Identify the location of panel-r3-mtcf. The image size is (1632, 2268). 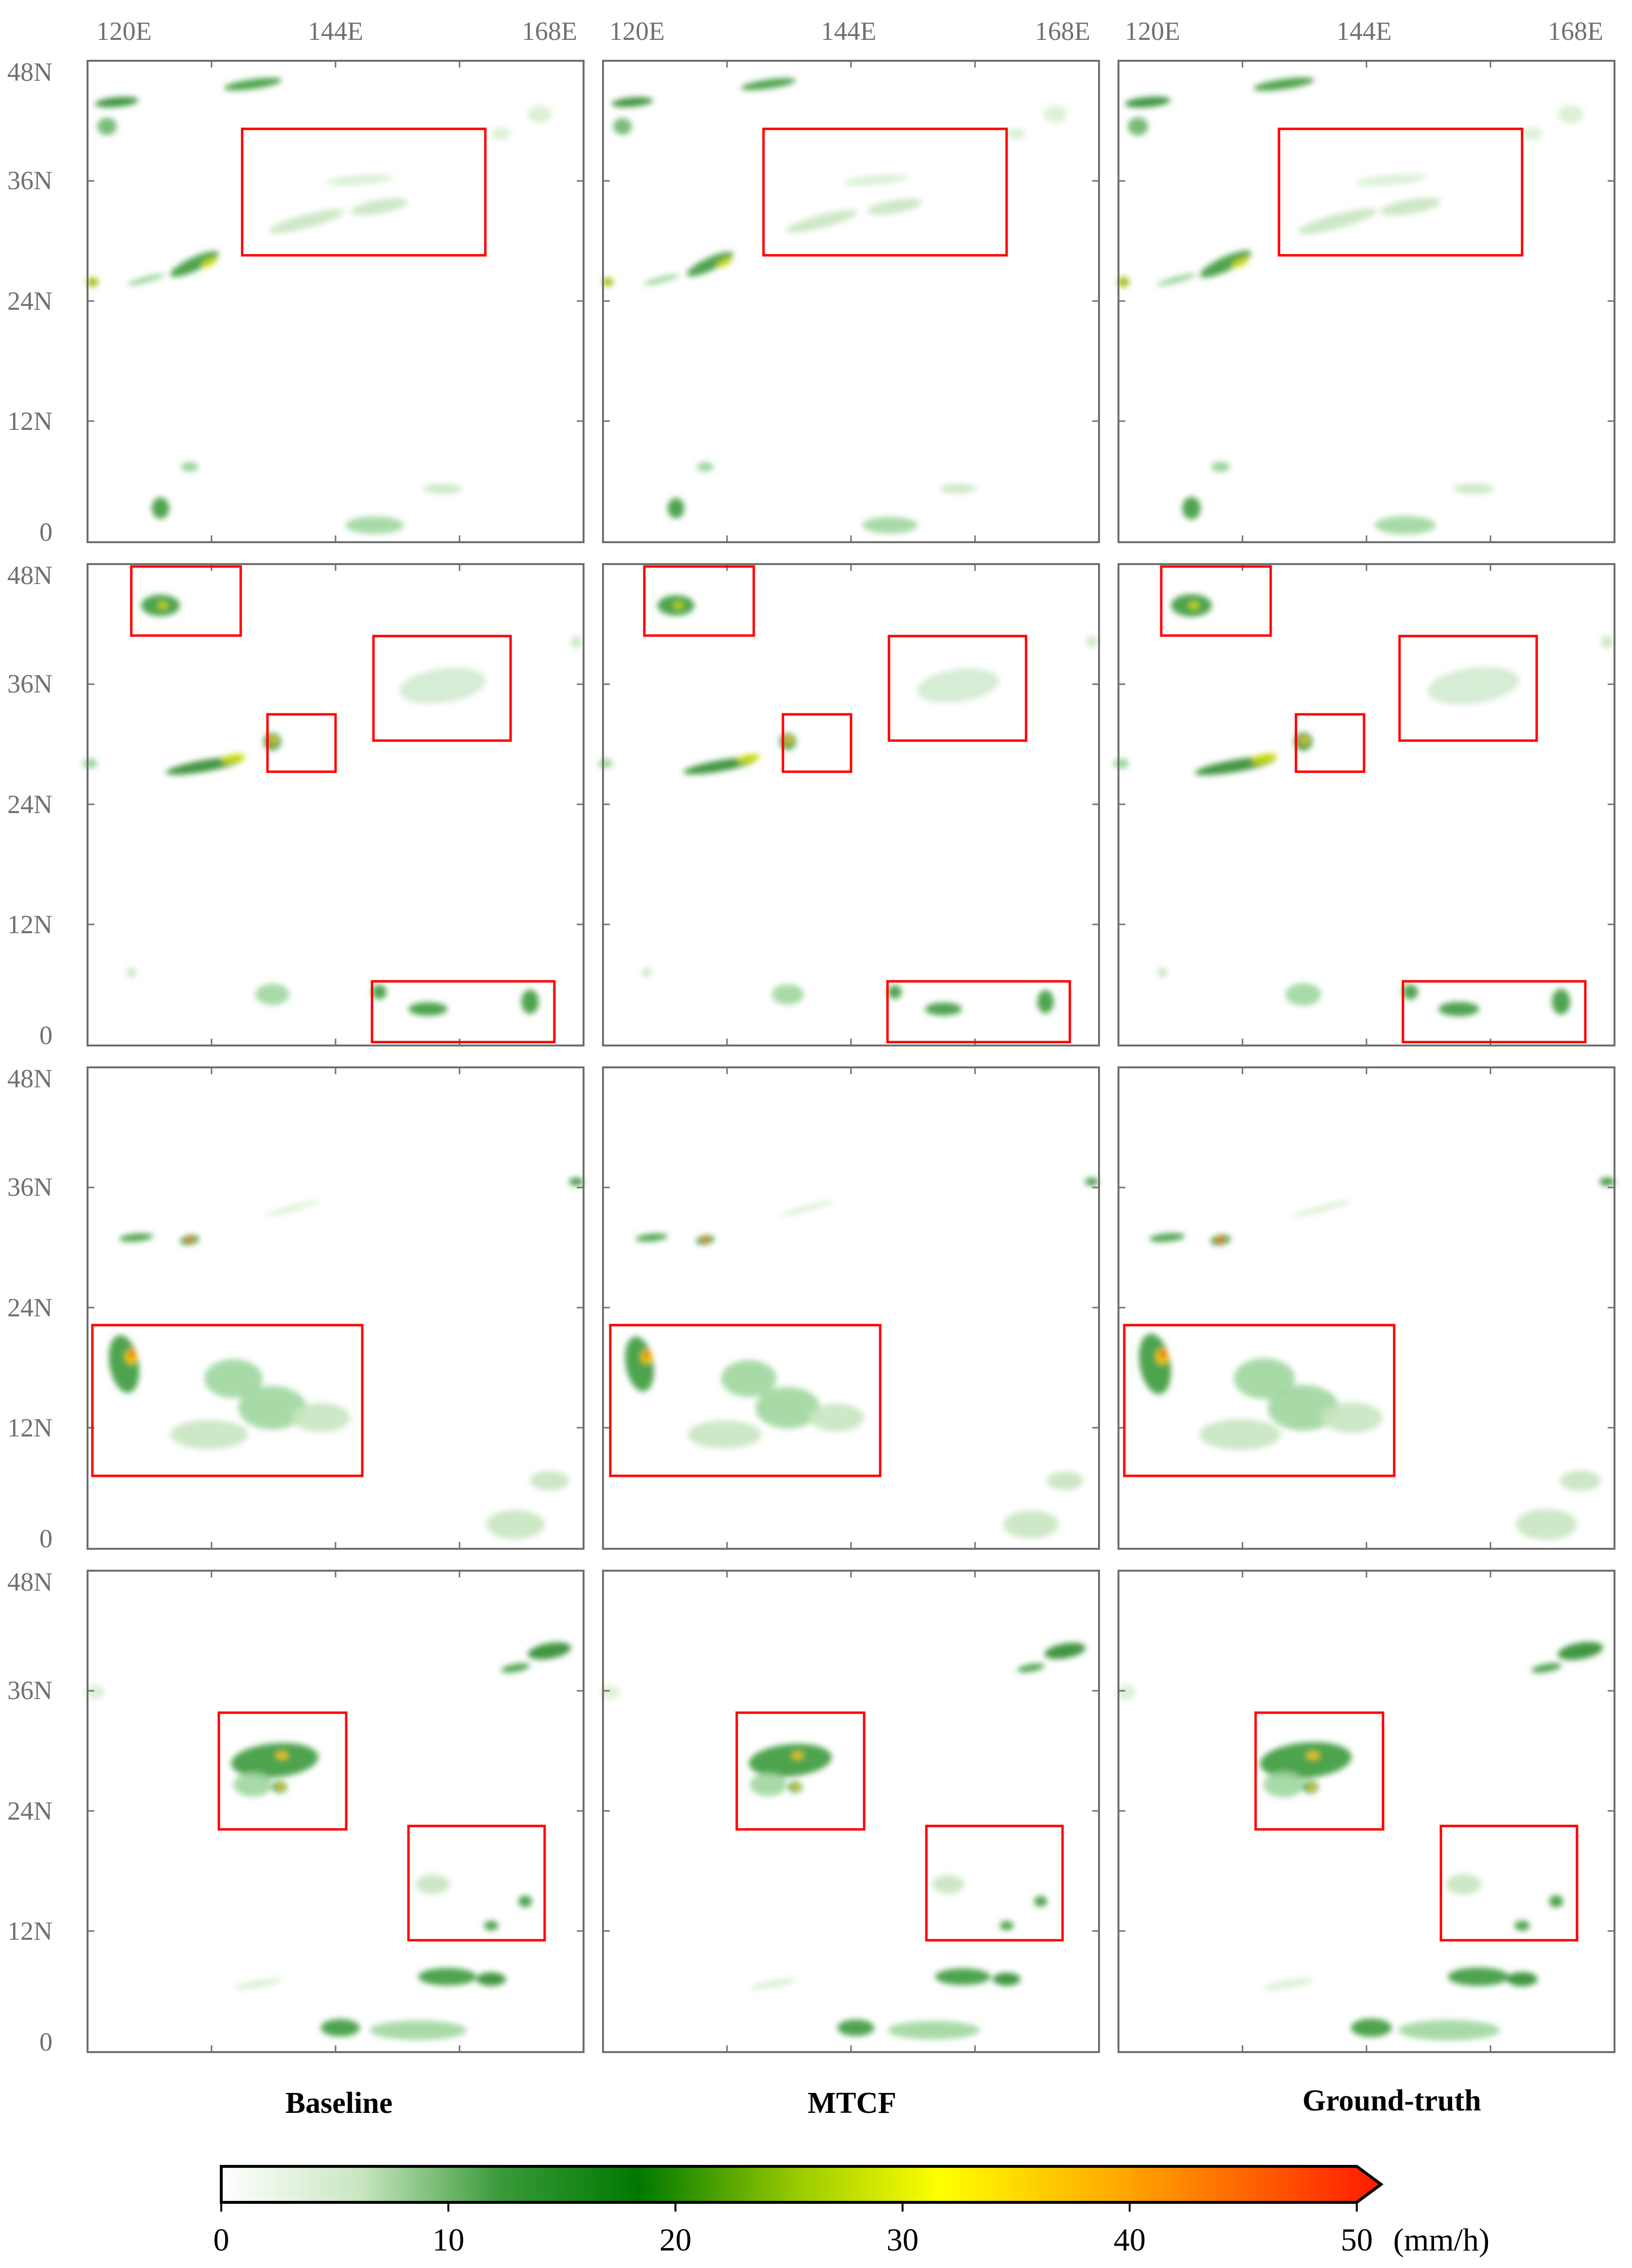
(851, 1308).